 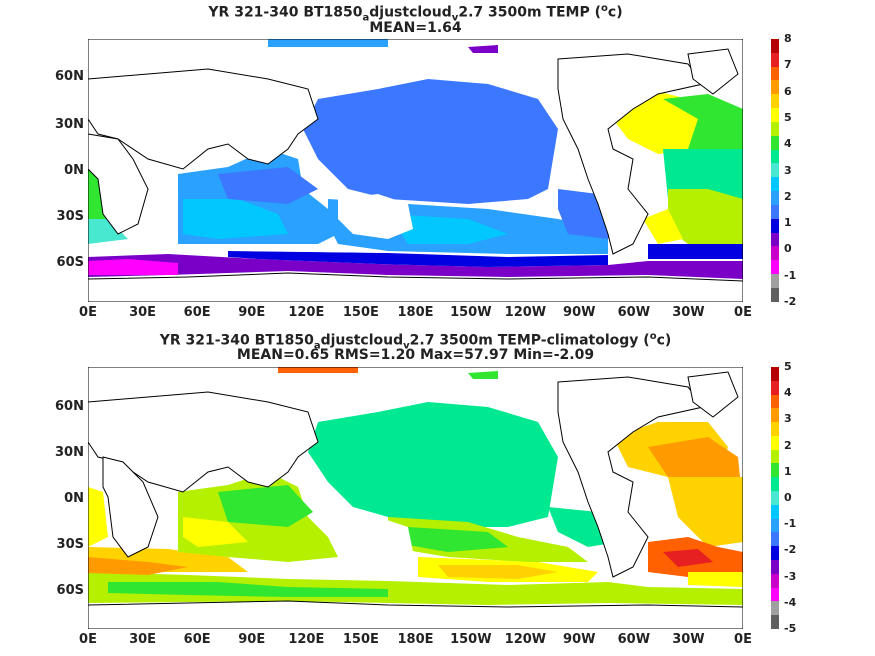 What do you see at coordinates (458, 539) in the screenshot?
I see `pacific-south-teal` at bounding box center [458, 539].